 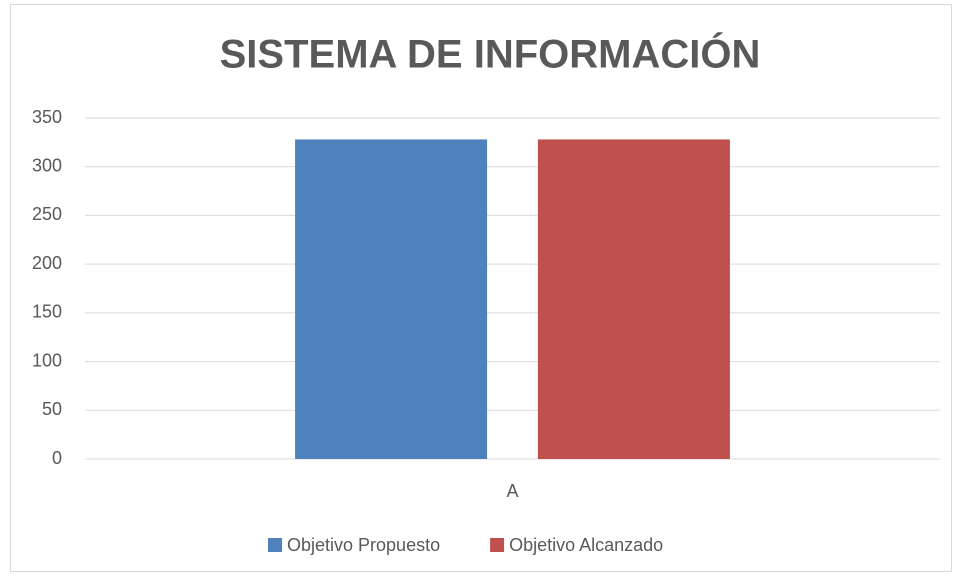 I want to click on chart-title: SISTEMA DE INFORMACIÓN, so click(x=490, y=54).